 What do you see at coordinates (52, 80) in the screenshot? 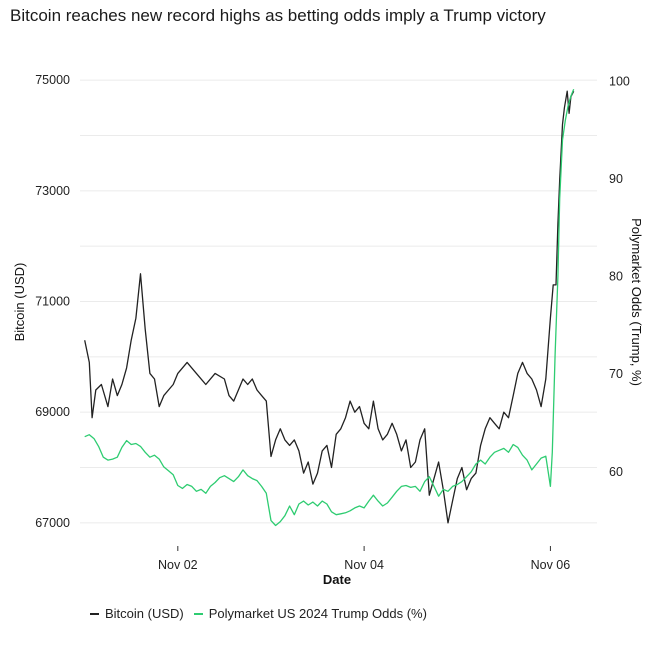
I see `y-left-tick-label: 75000` at bounding box center [52, 80].